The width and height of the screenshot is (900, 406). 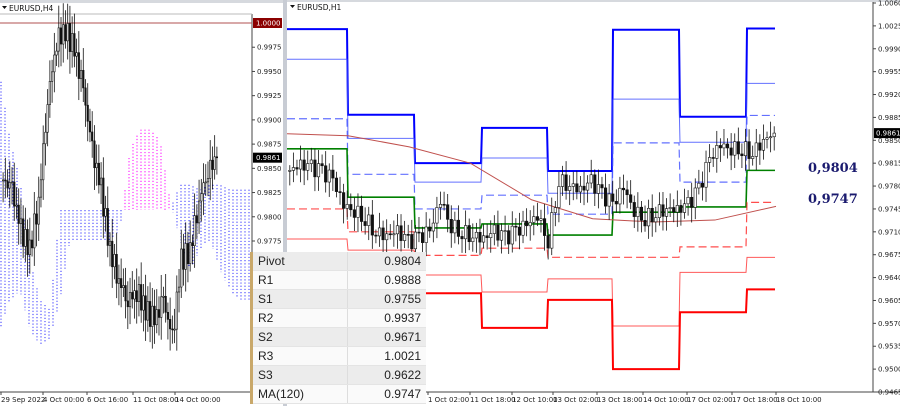 What do you see at coordinates (889, 347) in the screenshot?
I see `right-y-tick-label: 0.9535` at bounding box center [889, 347].